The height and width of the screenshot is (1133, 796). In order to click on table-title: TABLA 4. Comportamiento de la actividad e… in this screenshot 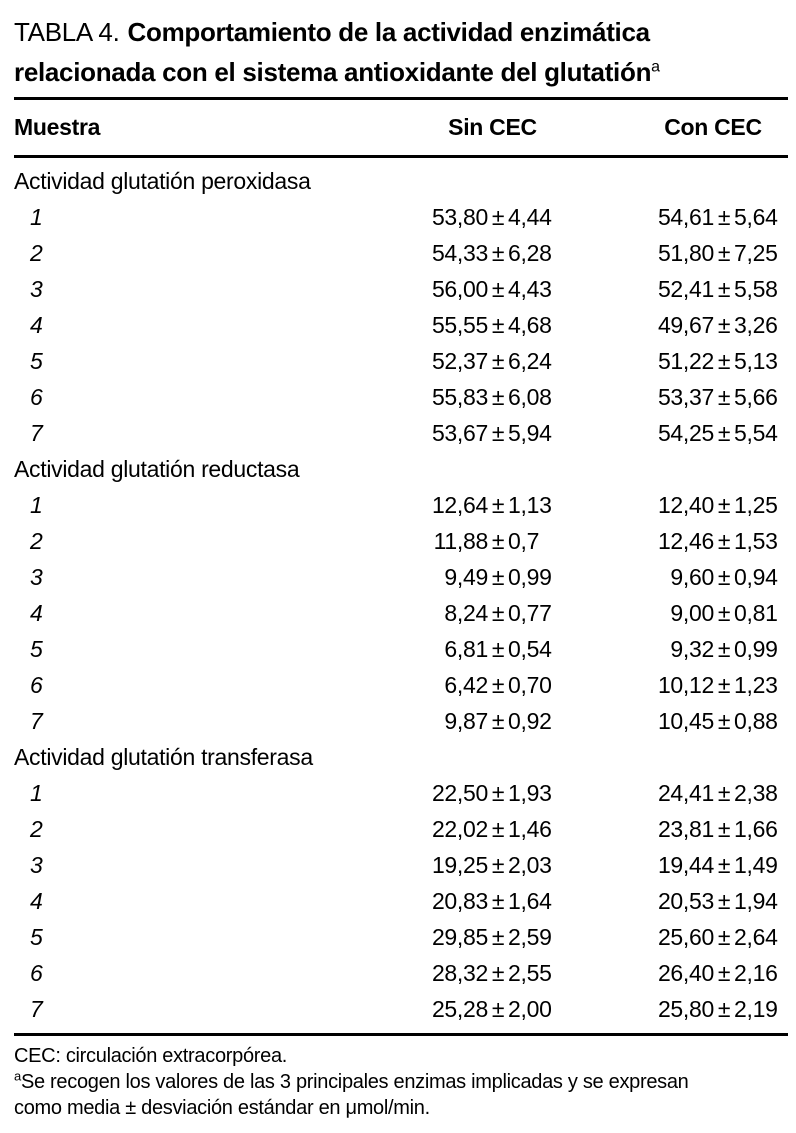, I will do `click(398, 46)`.